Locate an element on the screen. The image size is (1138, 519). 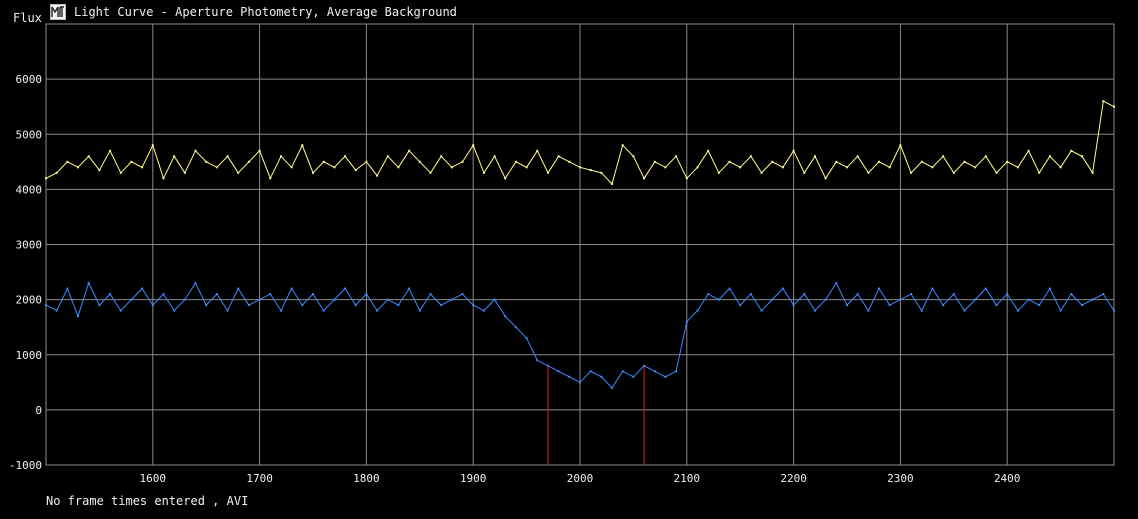
x-tick-label: 1700 is located at coordinates (259, 478).